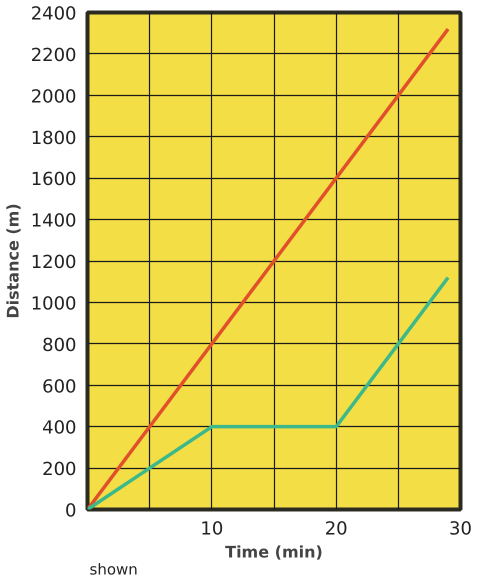 This screenshot has width=485, height=582. I want to click on x-tick-label: 20, so click(336, 529).